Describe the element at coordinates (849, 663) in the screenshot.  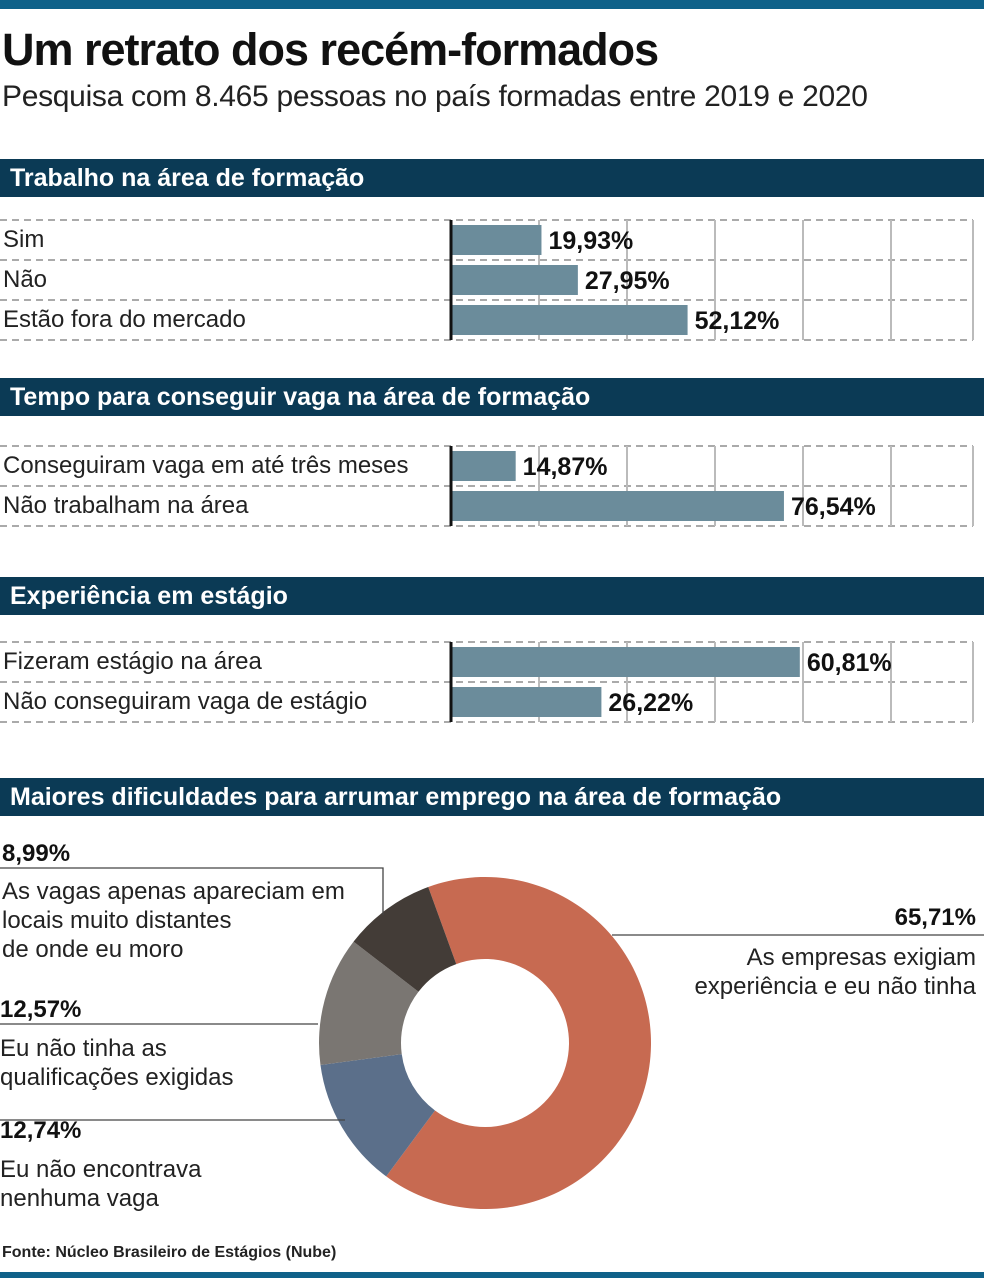
I see `bar-value-label: 60,81%` at that location.